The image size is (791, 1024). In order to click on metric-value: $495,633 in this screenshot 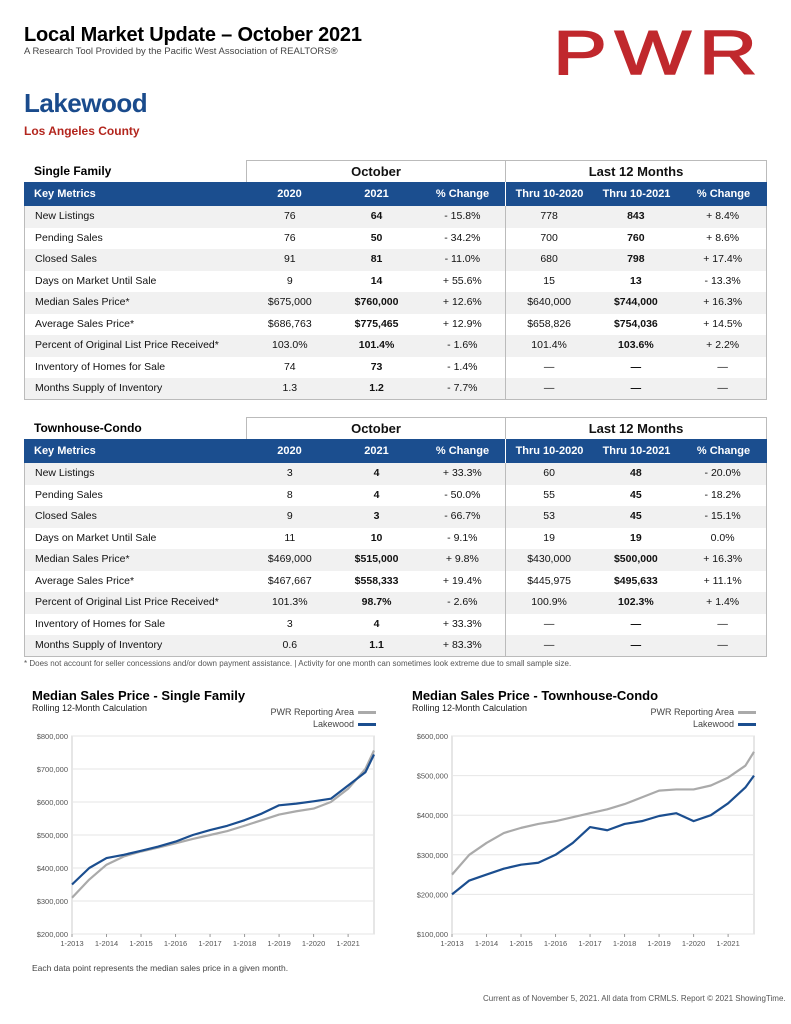, I will do `click(635, 580)`.